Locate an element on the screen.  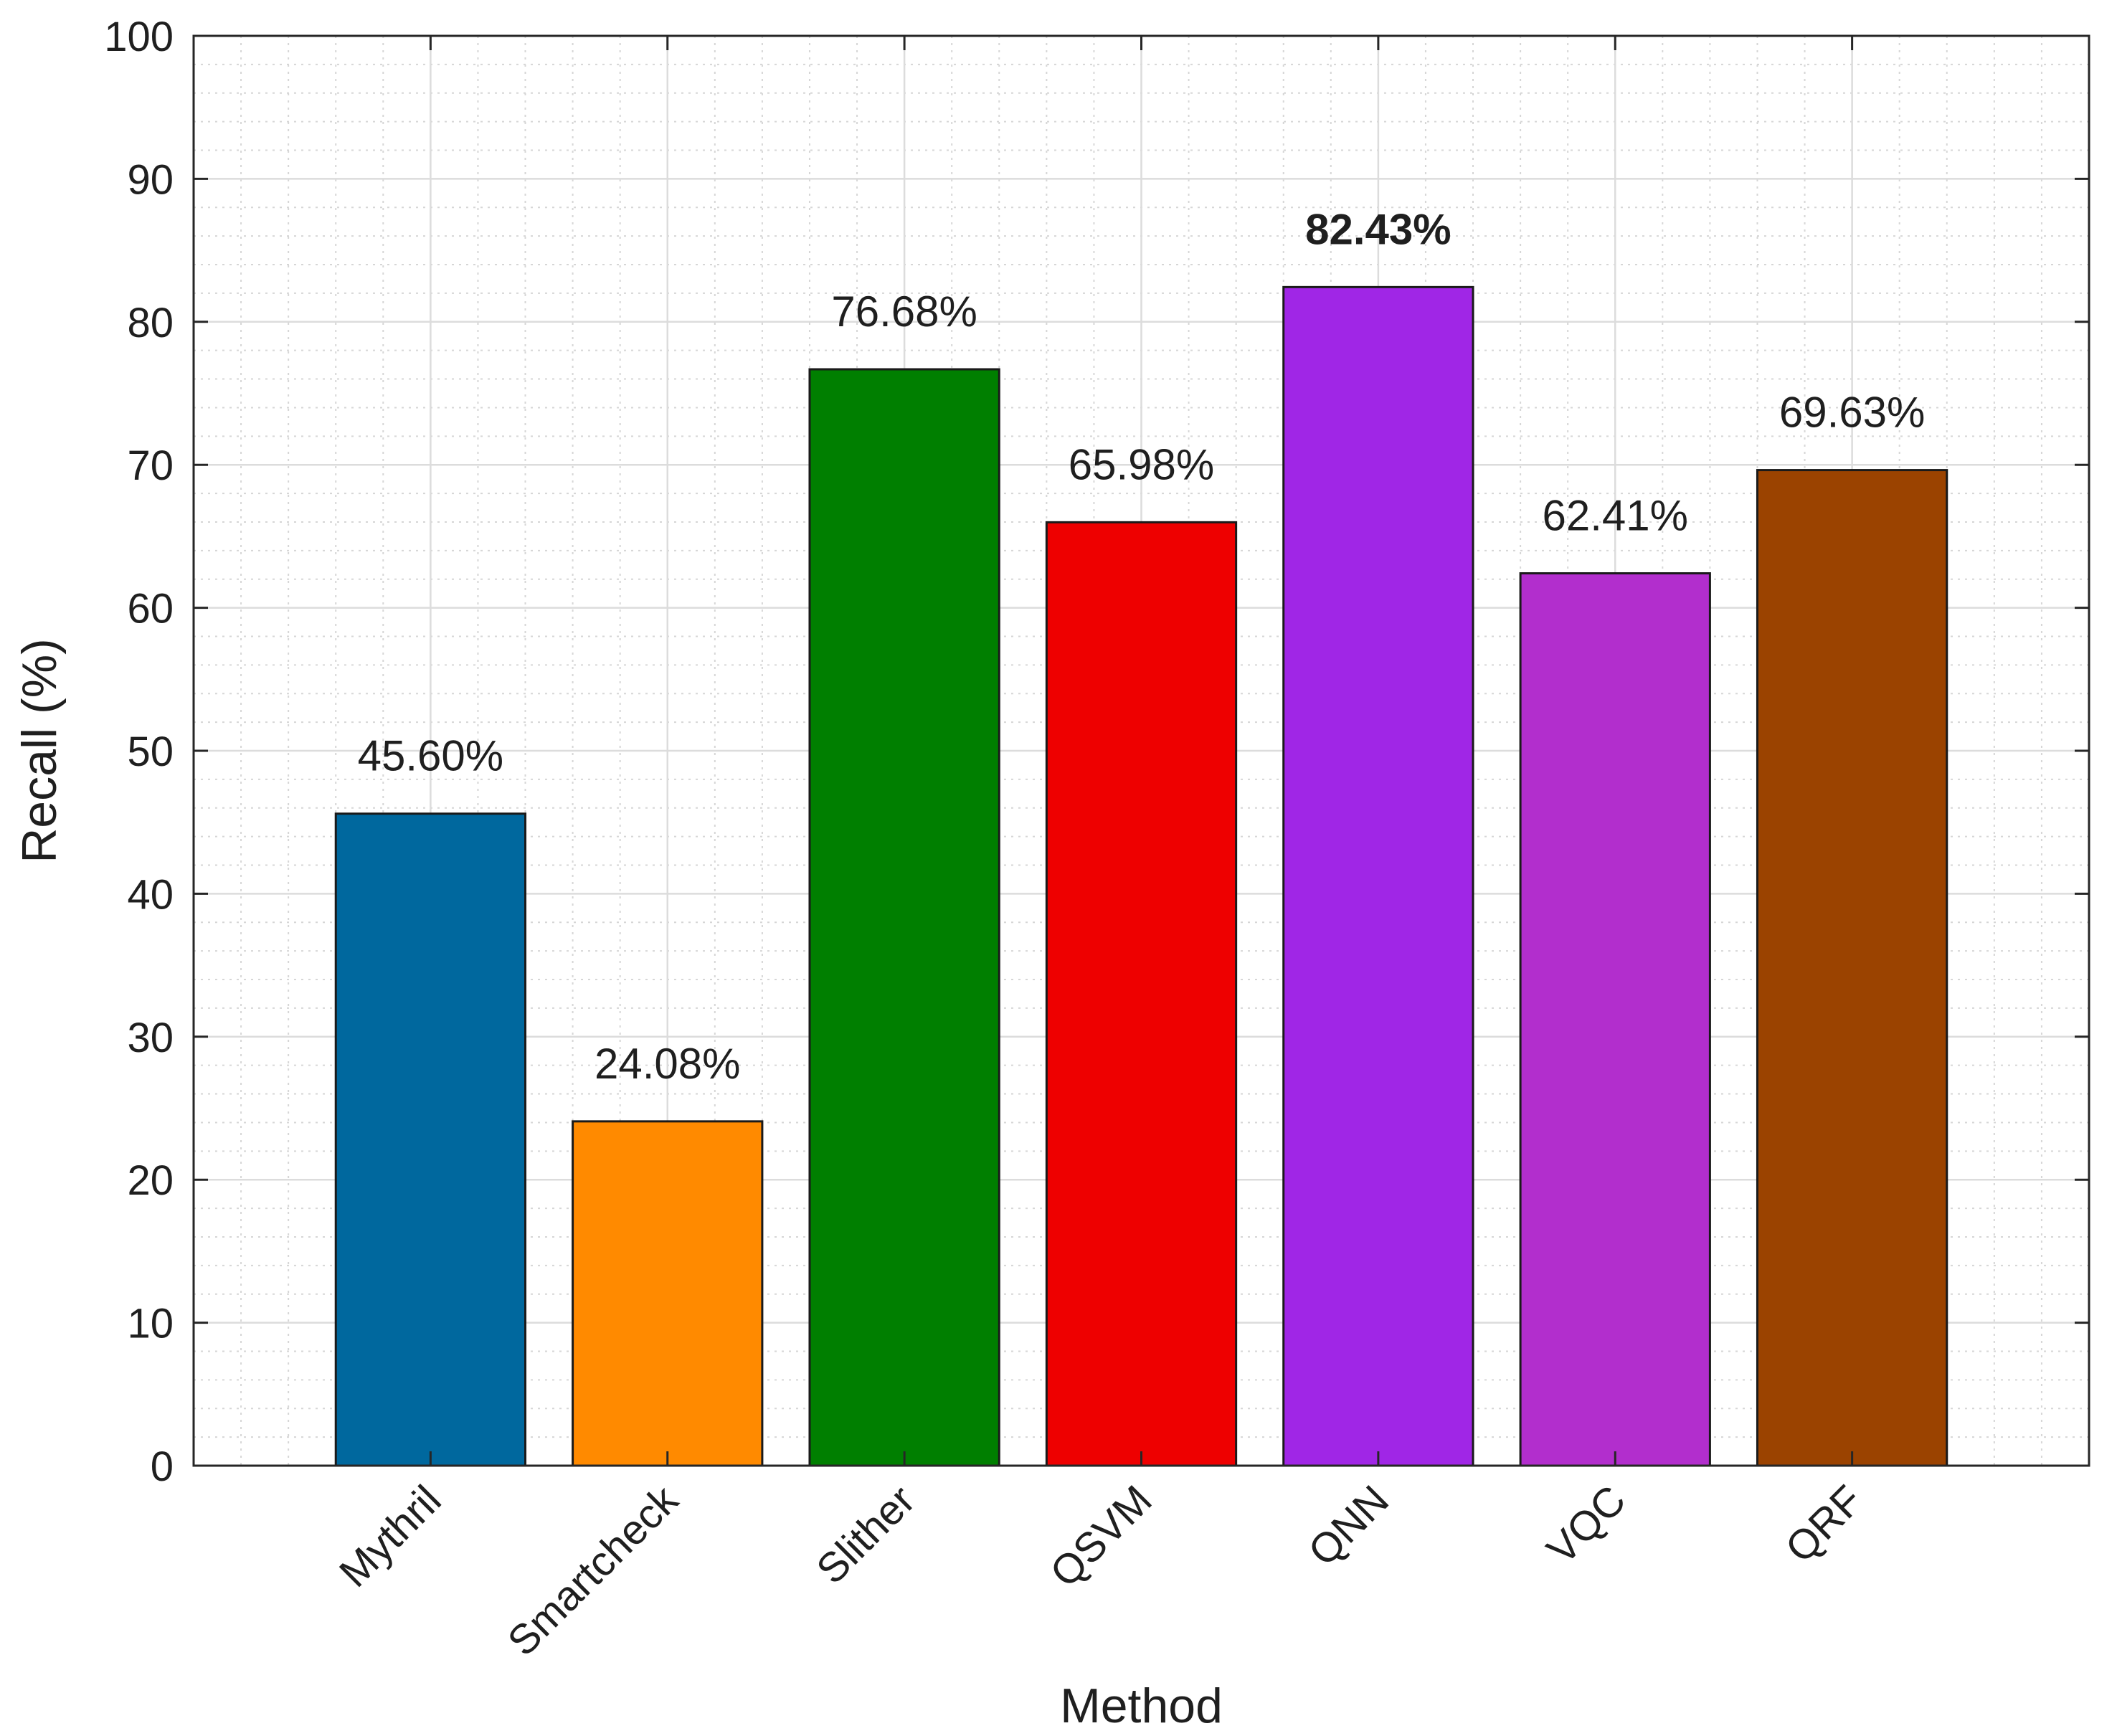
y-tick-label: 10 is located at coordinates (150, 1324).